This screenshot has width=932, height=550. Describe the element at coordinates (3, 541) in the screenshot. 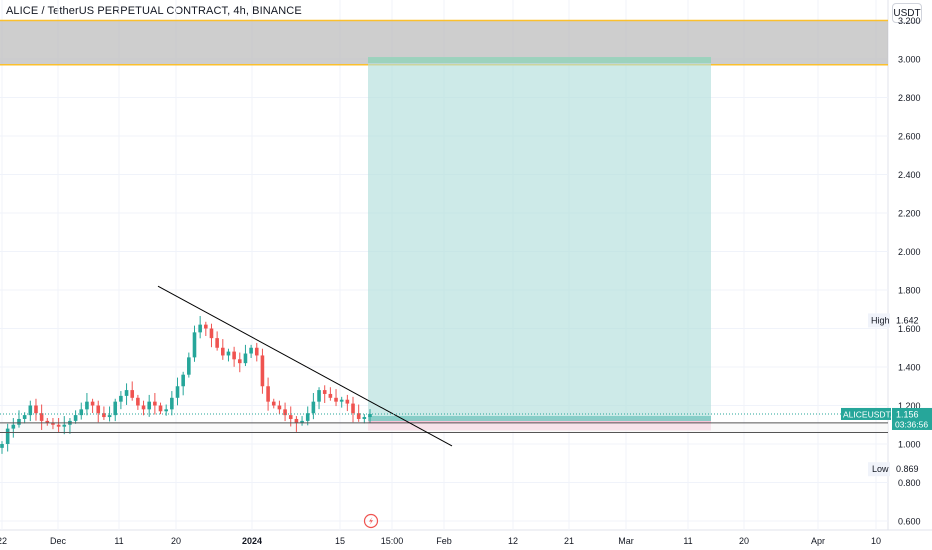

I see `x-tick-label: 22` at that location.